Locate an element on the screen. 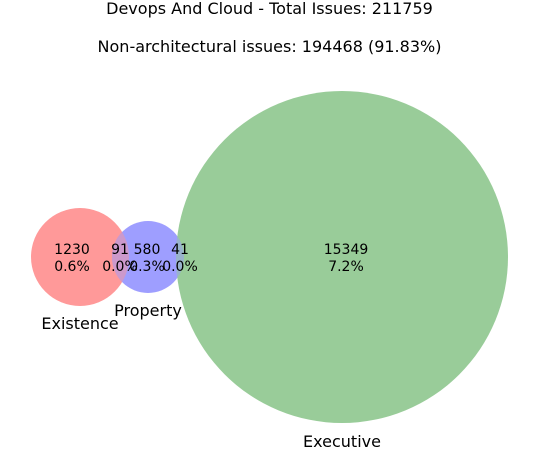 This screenshot has height=455, width=539. circle-existence is located at coordinates (80, 257).